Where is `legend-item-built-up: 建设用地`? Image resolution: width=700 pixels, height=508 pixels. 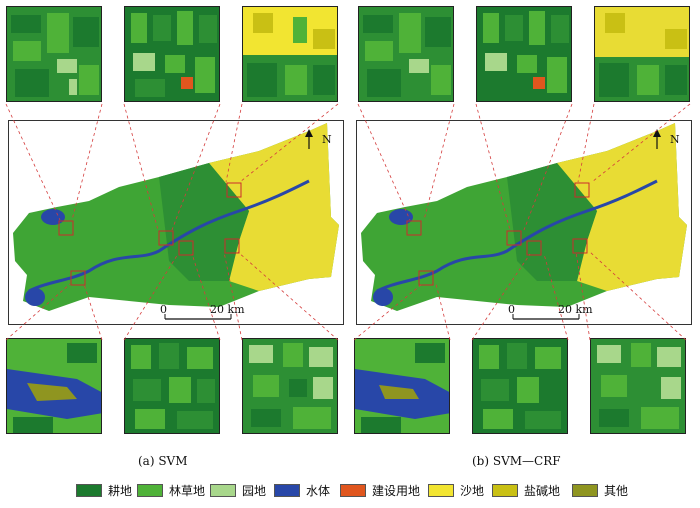 legend-item-built-up: 建设用地 is located at coordinates (380, 490).